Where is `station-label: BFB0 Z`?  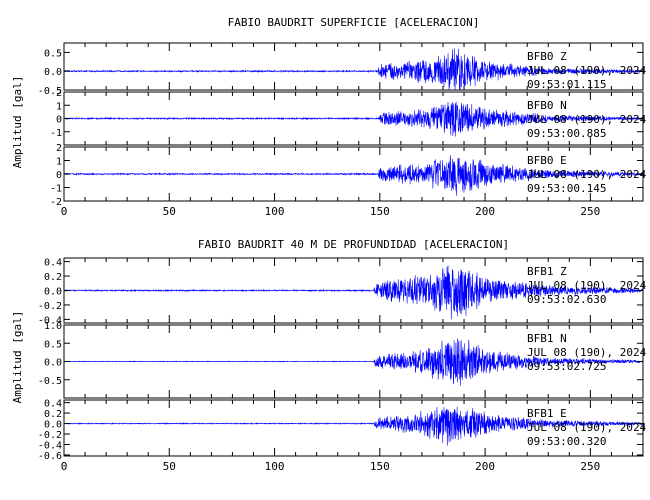
station-label: BFB0 Z is located at coordinates (547, 56).